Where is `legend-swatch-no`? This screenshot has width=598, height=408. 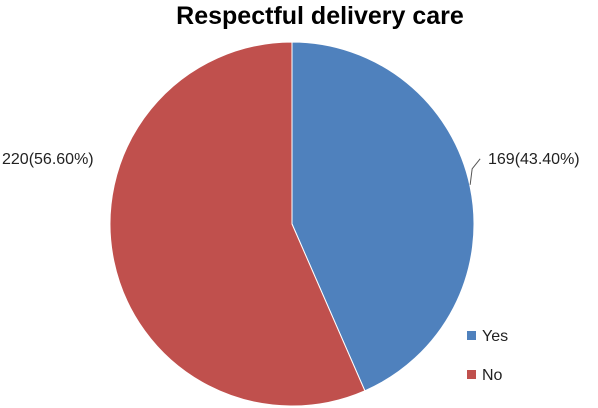 legend-swatch-no is located at coordinates (471, 374).